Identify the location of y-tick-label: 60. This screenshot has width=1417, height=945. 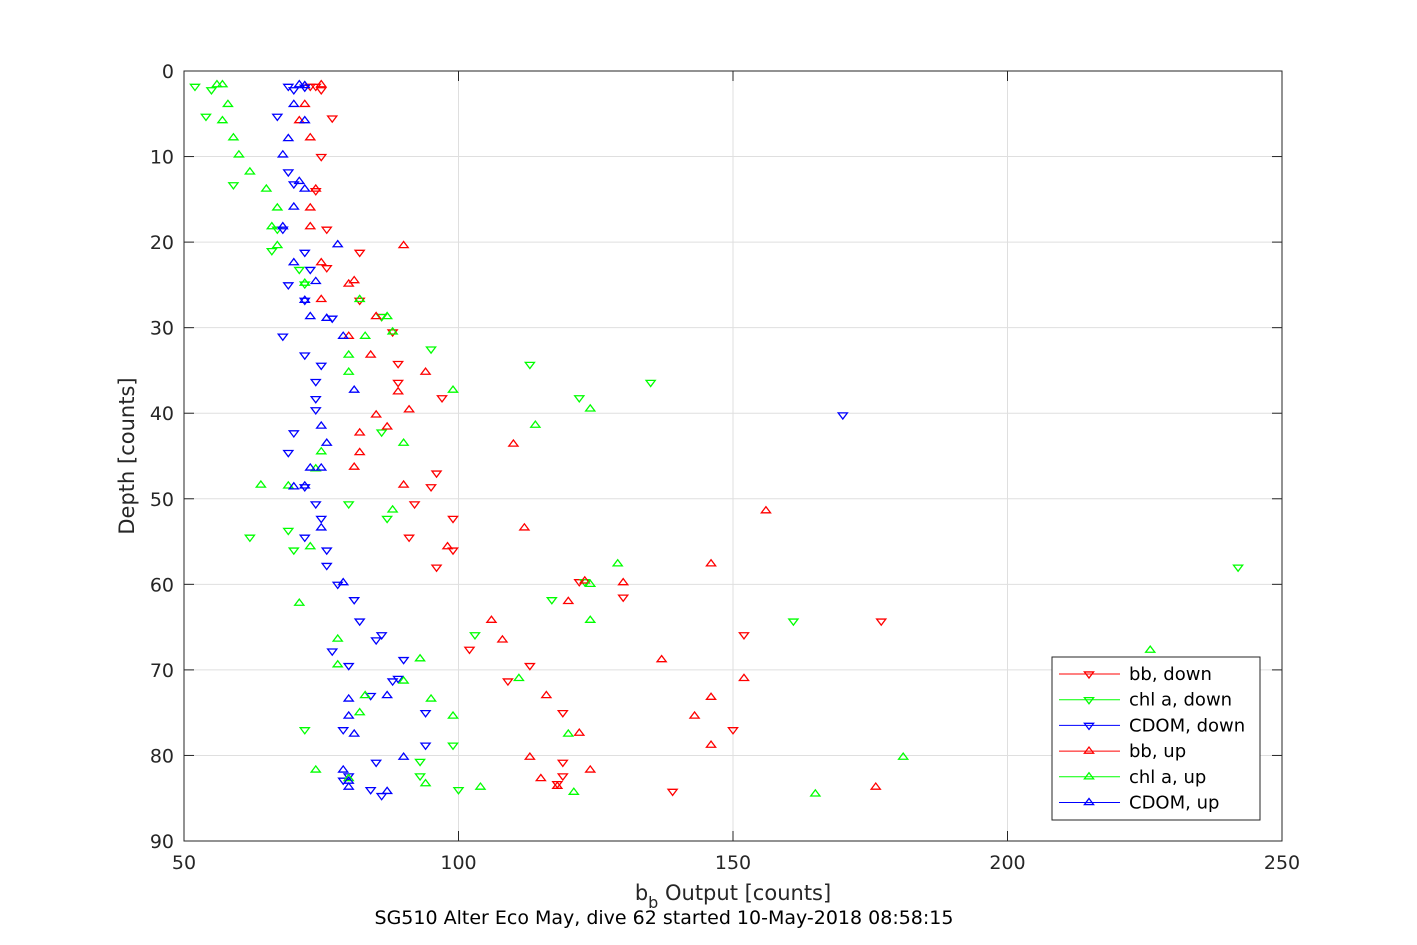
(162, 585).